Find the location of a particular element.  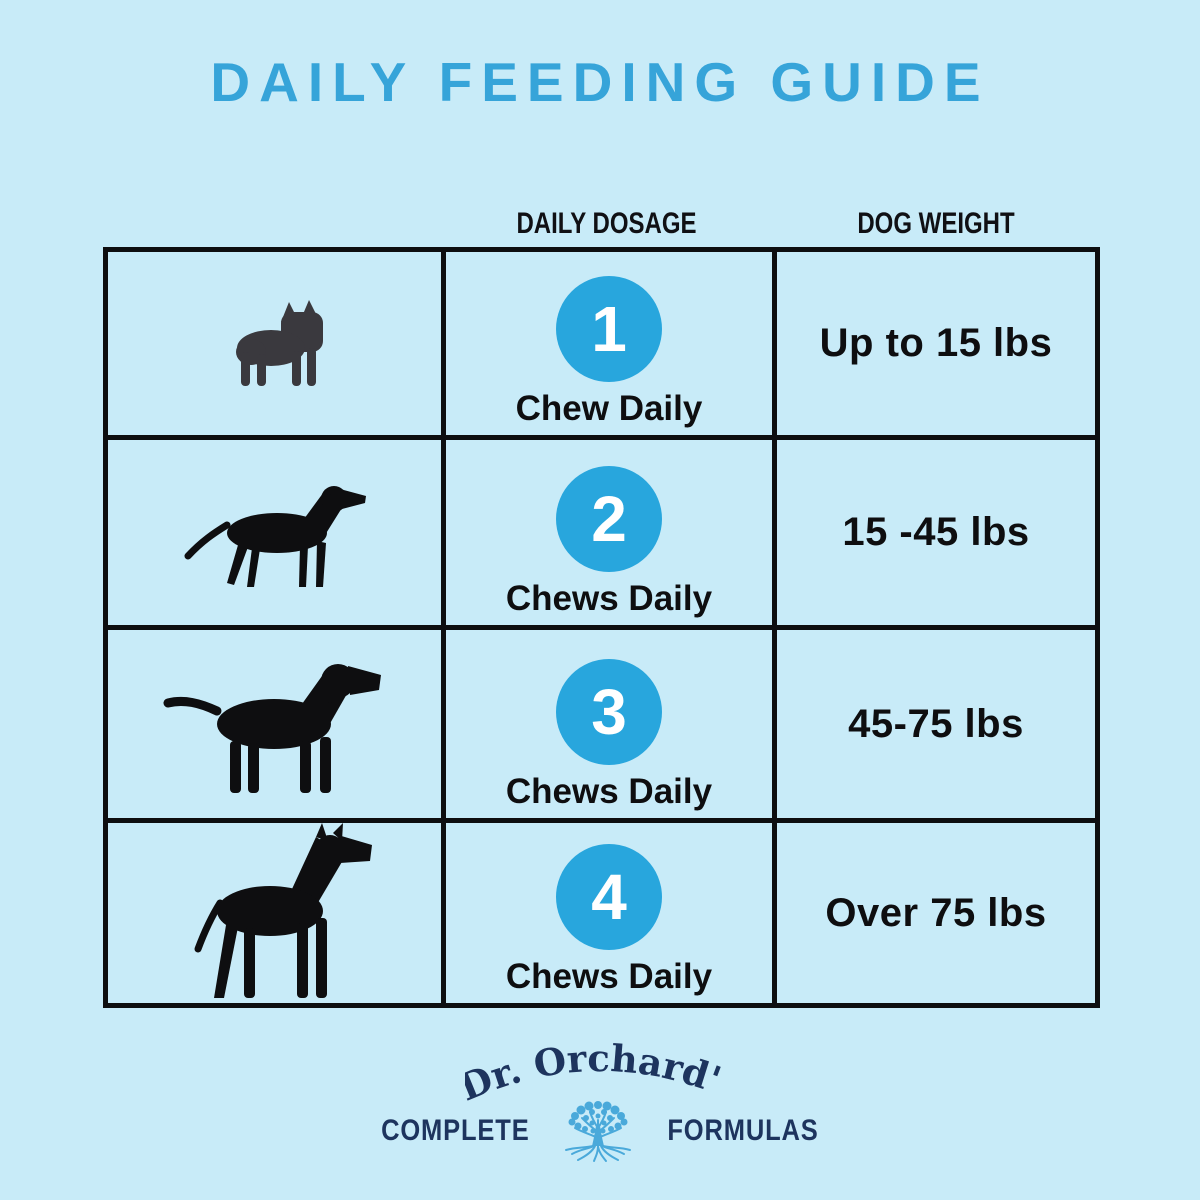

dosage-count: 2 is located at coordinates (609, 519).